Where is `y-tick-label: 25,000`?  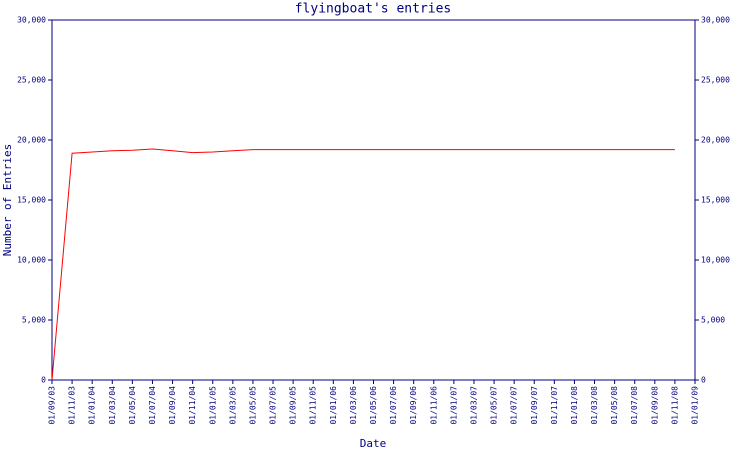
y-tick-label: 25,000 is located at coordinates (31, 80).